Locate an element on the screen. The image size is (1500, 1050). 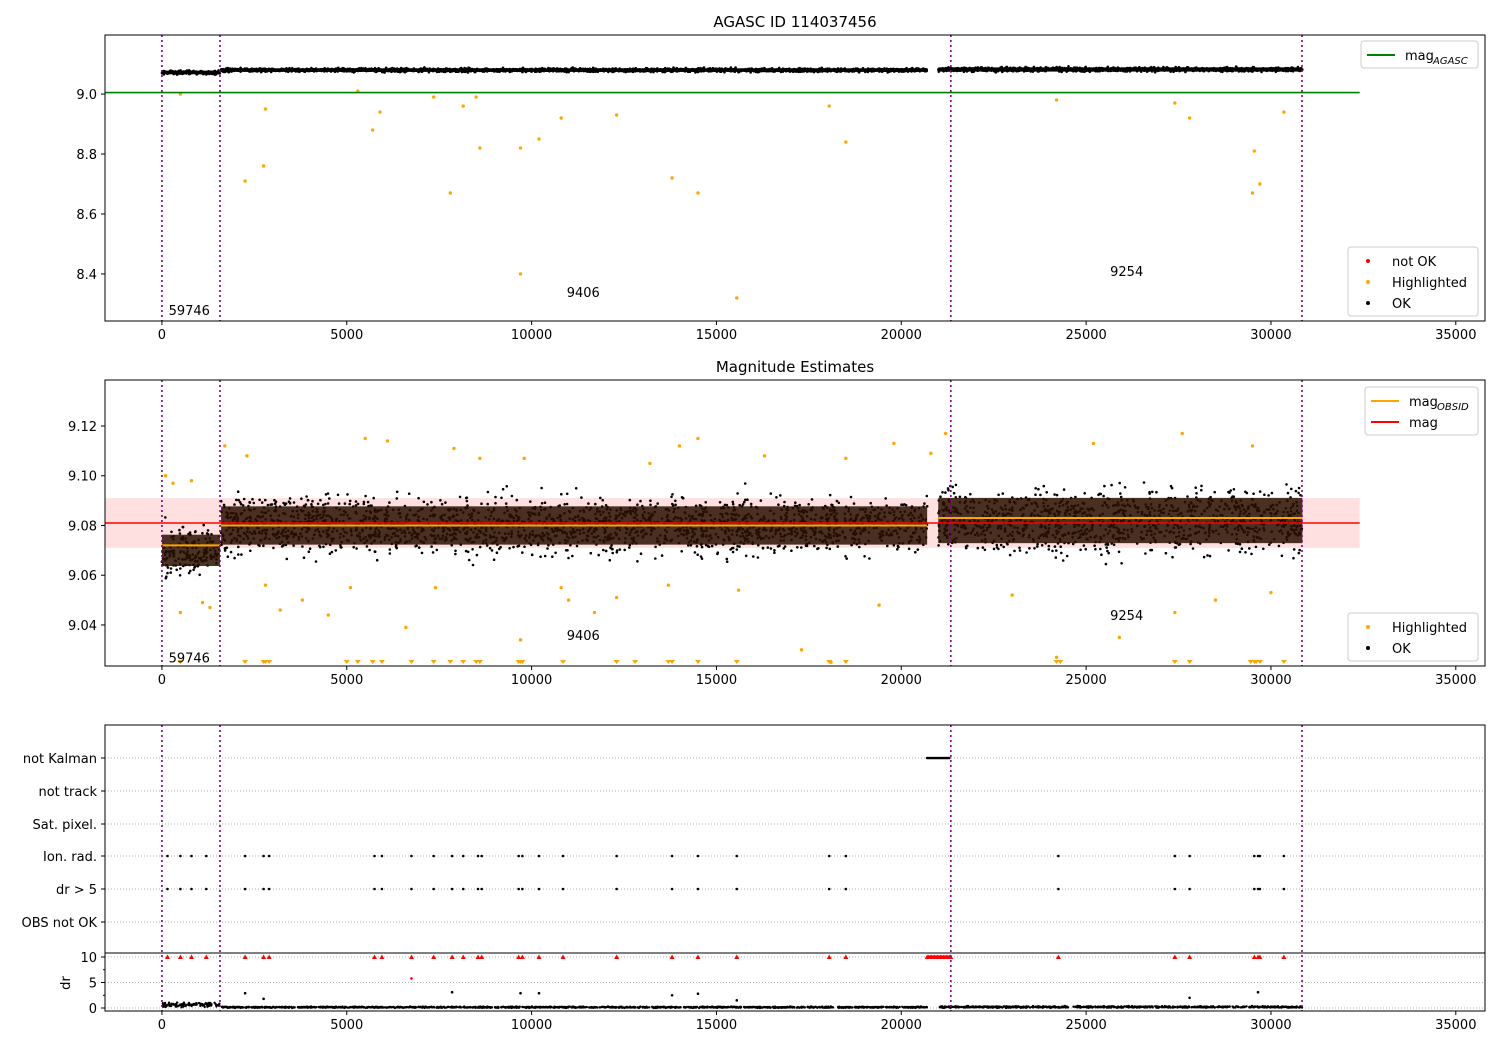
obsid-annotation: 9406 is located at coordinates (583, 293).